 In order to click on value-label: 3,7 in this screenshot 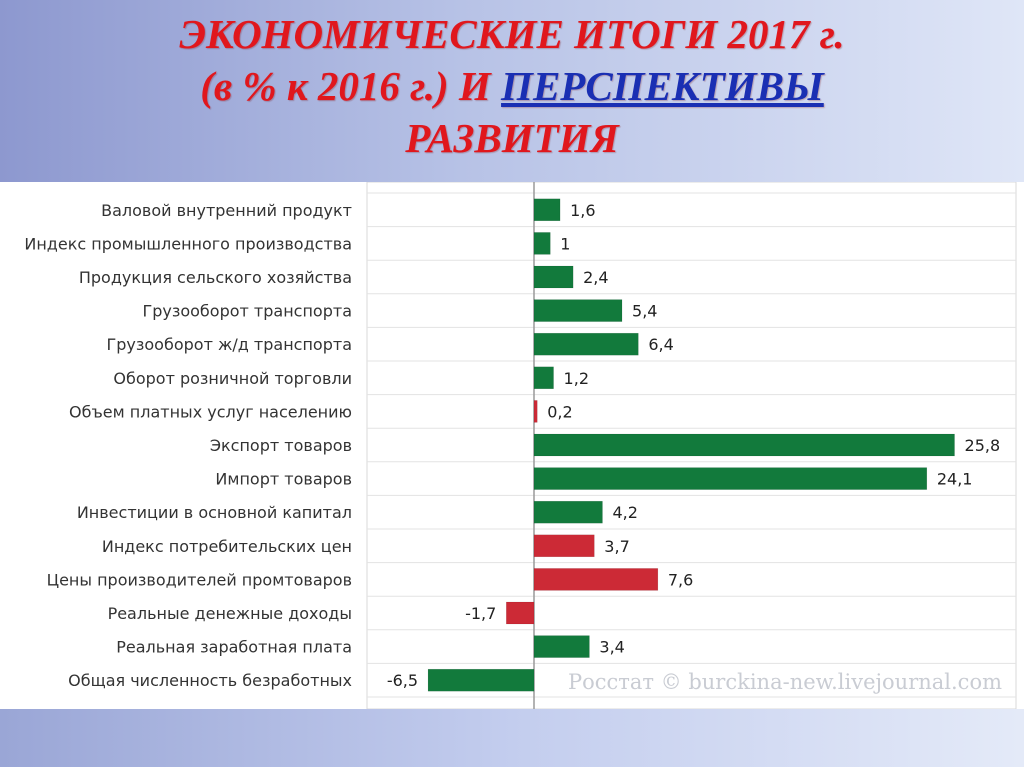, I will do `click(616, 546)`.